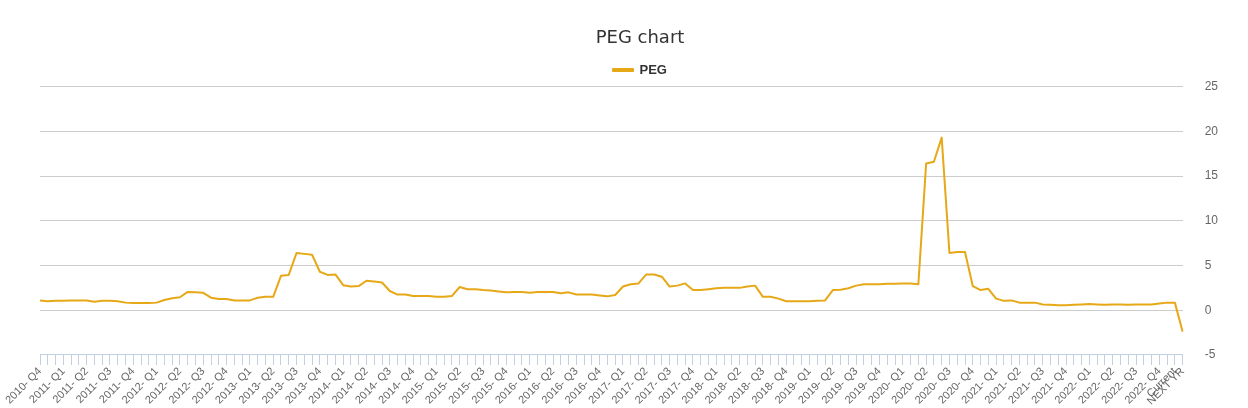 The height and width of the screenshot is (408, 1248). What do you see at coordinates (1211, 220) in the screenshot?
I see `y-tick-label: 10` at bounding box center [1211, 220].